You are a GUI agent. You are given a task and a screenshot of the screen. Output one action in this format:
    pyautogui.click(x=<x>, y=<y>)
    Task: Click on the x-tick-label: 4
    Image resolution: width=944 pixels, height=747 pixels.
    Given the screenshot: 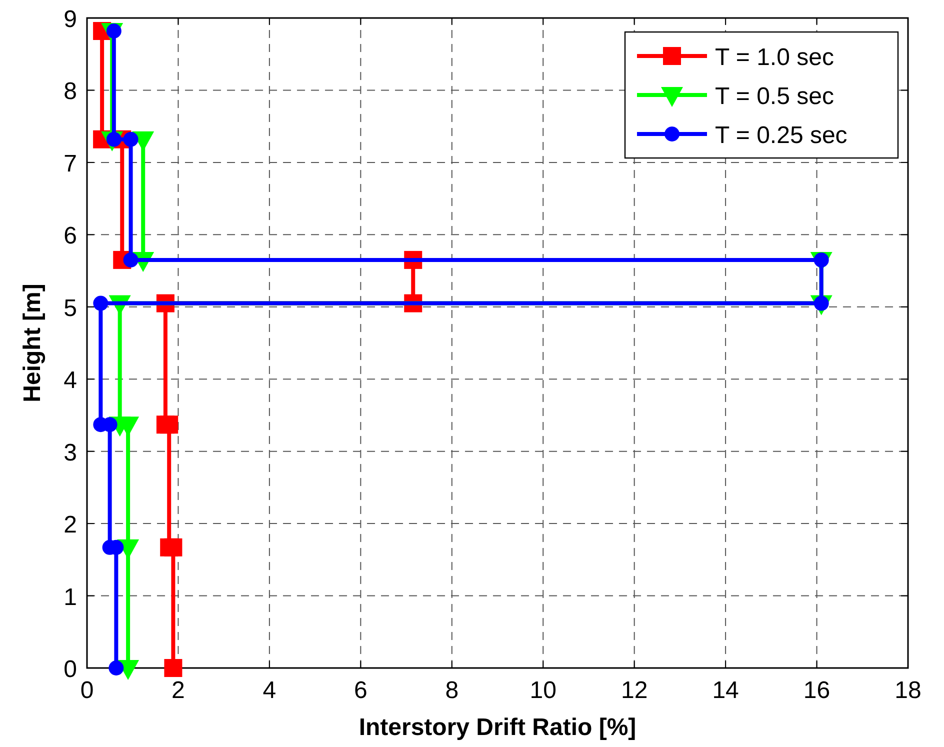 What is the action you would take?
    pyautogui.click(x=269, y=690)
    